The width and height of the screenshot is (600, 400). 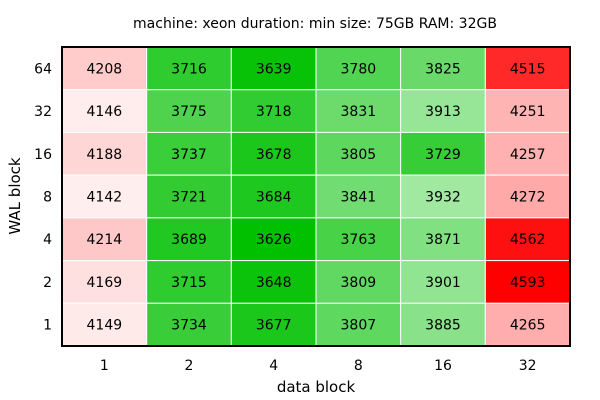 I want to click on x-tick-label: 16, so click(x=443, y=366).